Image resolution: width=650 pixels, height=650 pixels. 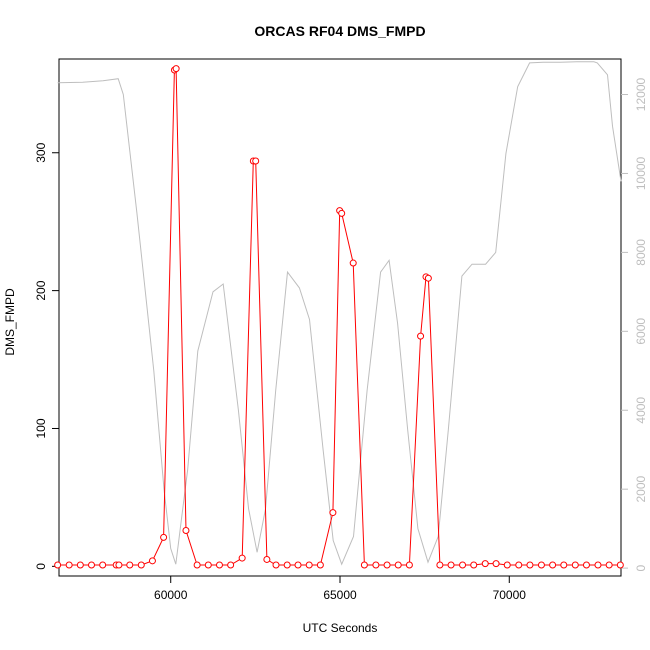 What do you see at coordinates (340, 595) in the screenshot?
I see `x-tick-label: 65000` at bounding box center [340, 595].